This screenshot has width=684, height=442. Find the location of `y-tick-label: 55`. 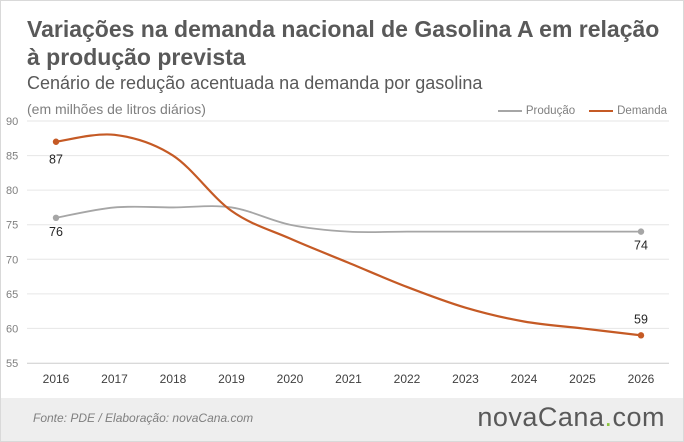

y-tick-label: 55 is located at coordinates (12, 364).